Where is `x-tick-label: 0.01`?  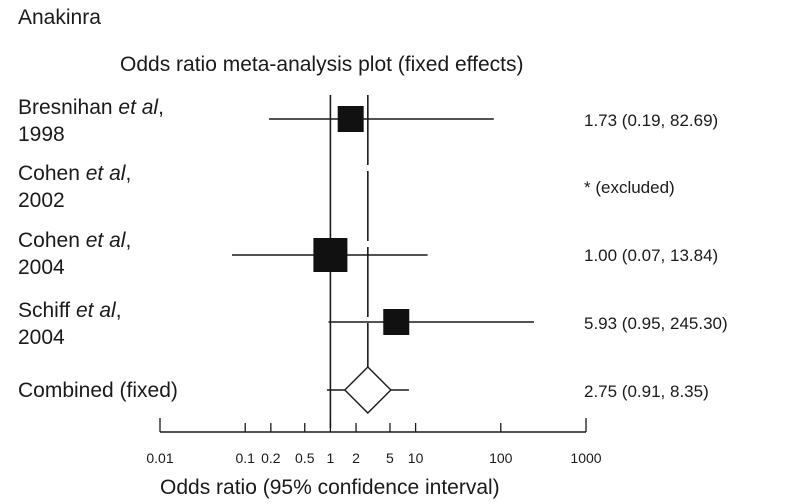 x-tick-label: 0.01 is located at coordinates (159, 458).